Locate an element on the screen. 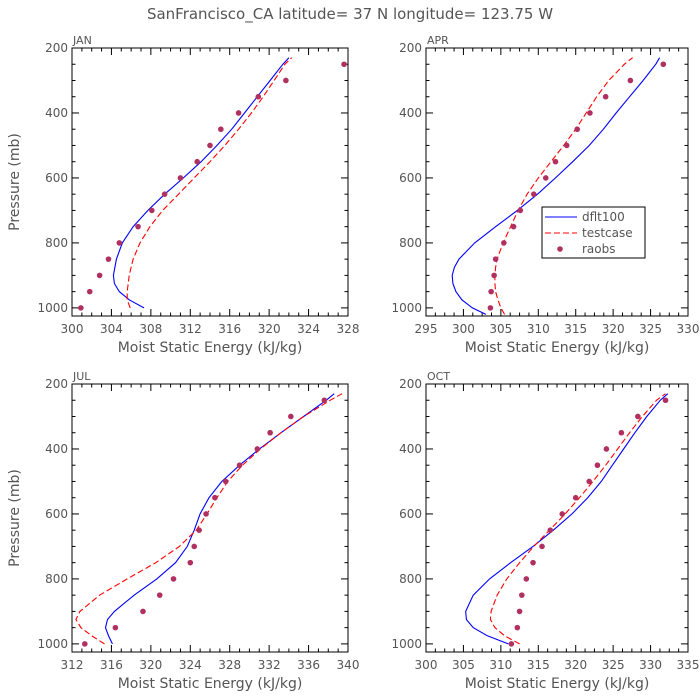 This screenshot has height=700, width=700. x-tick-label-oct: 305 is located at coordinates (463, 665).